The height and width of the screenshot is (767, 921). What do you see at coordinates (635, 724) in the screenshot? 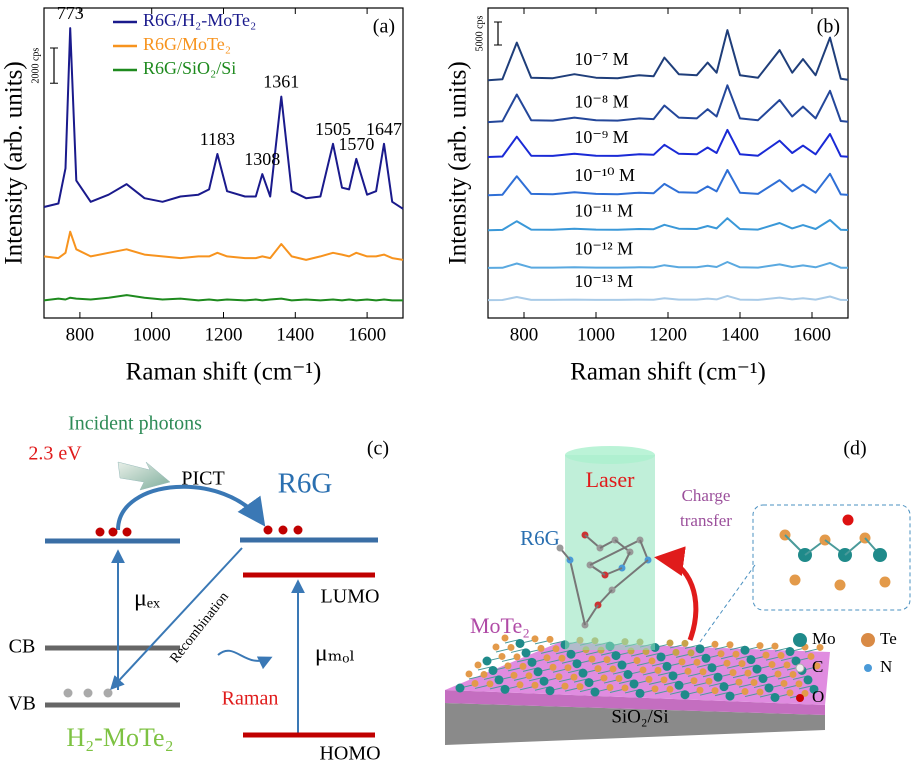
I see `substrate-front` at bounding box center [635, 724].